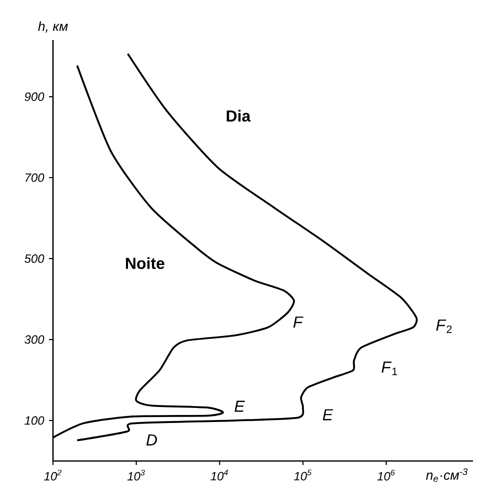 The height and width of the screenshot is (490, 484). What do you see at coordinates (390, 369) in the screenshot?
I see `annotation: F$_{1}$` at bounding box center [390, 369].